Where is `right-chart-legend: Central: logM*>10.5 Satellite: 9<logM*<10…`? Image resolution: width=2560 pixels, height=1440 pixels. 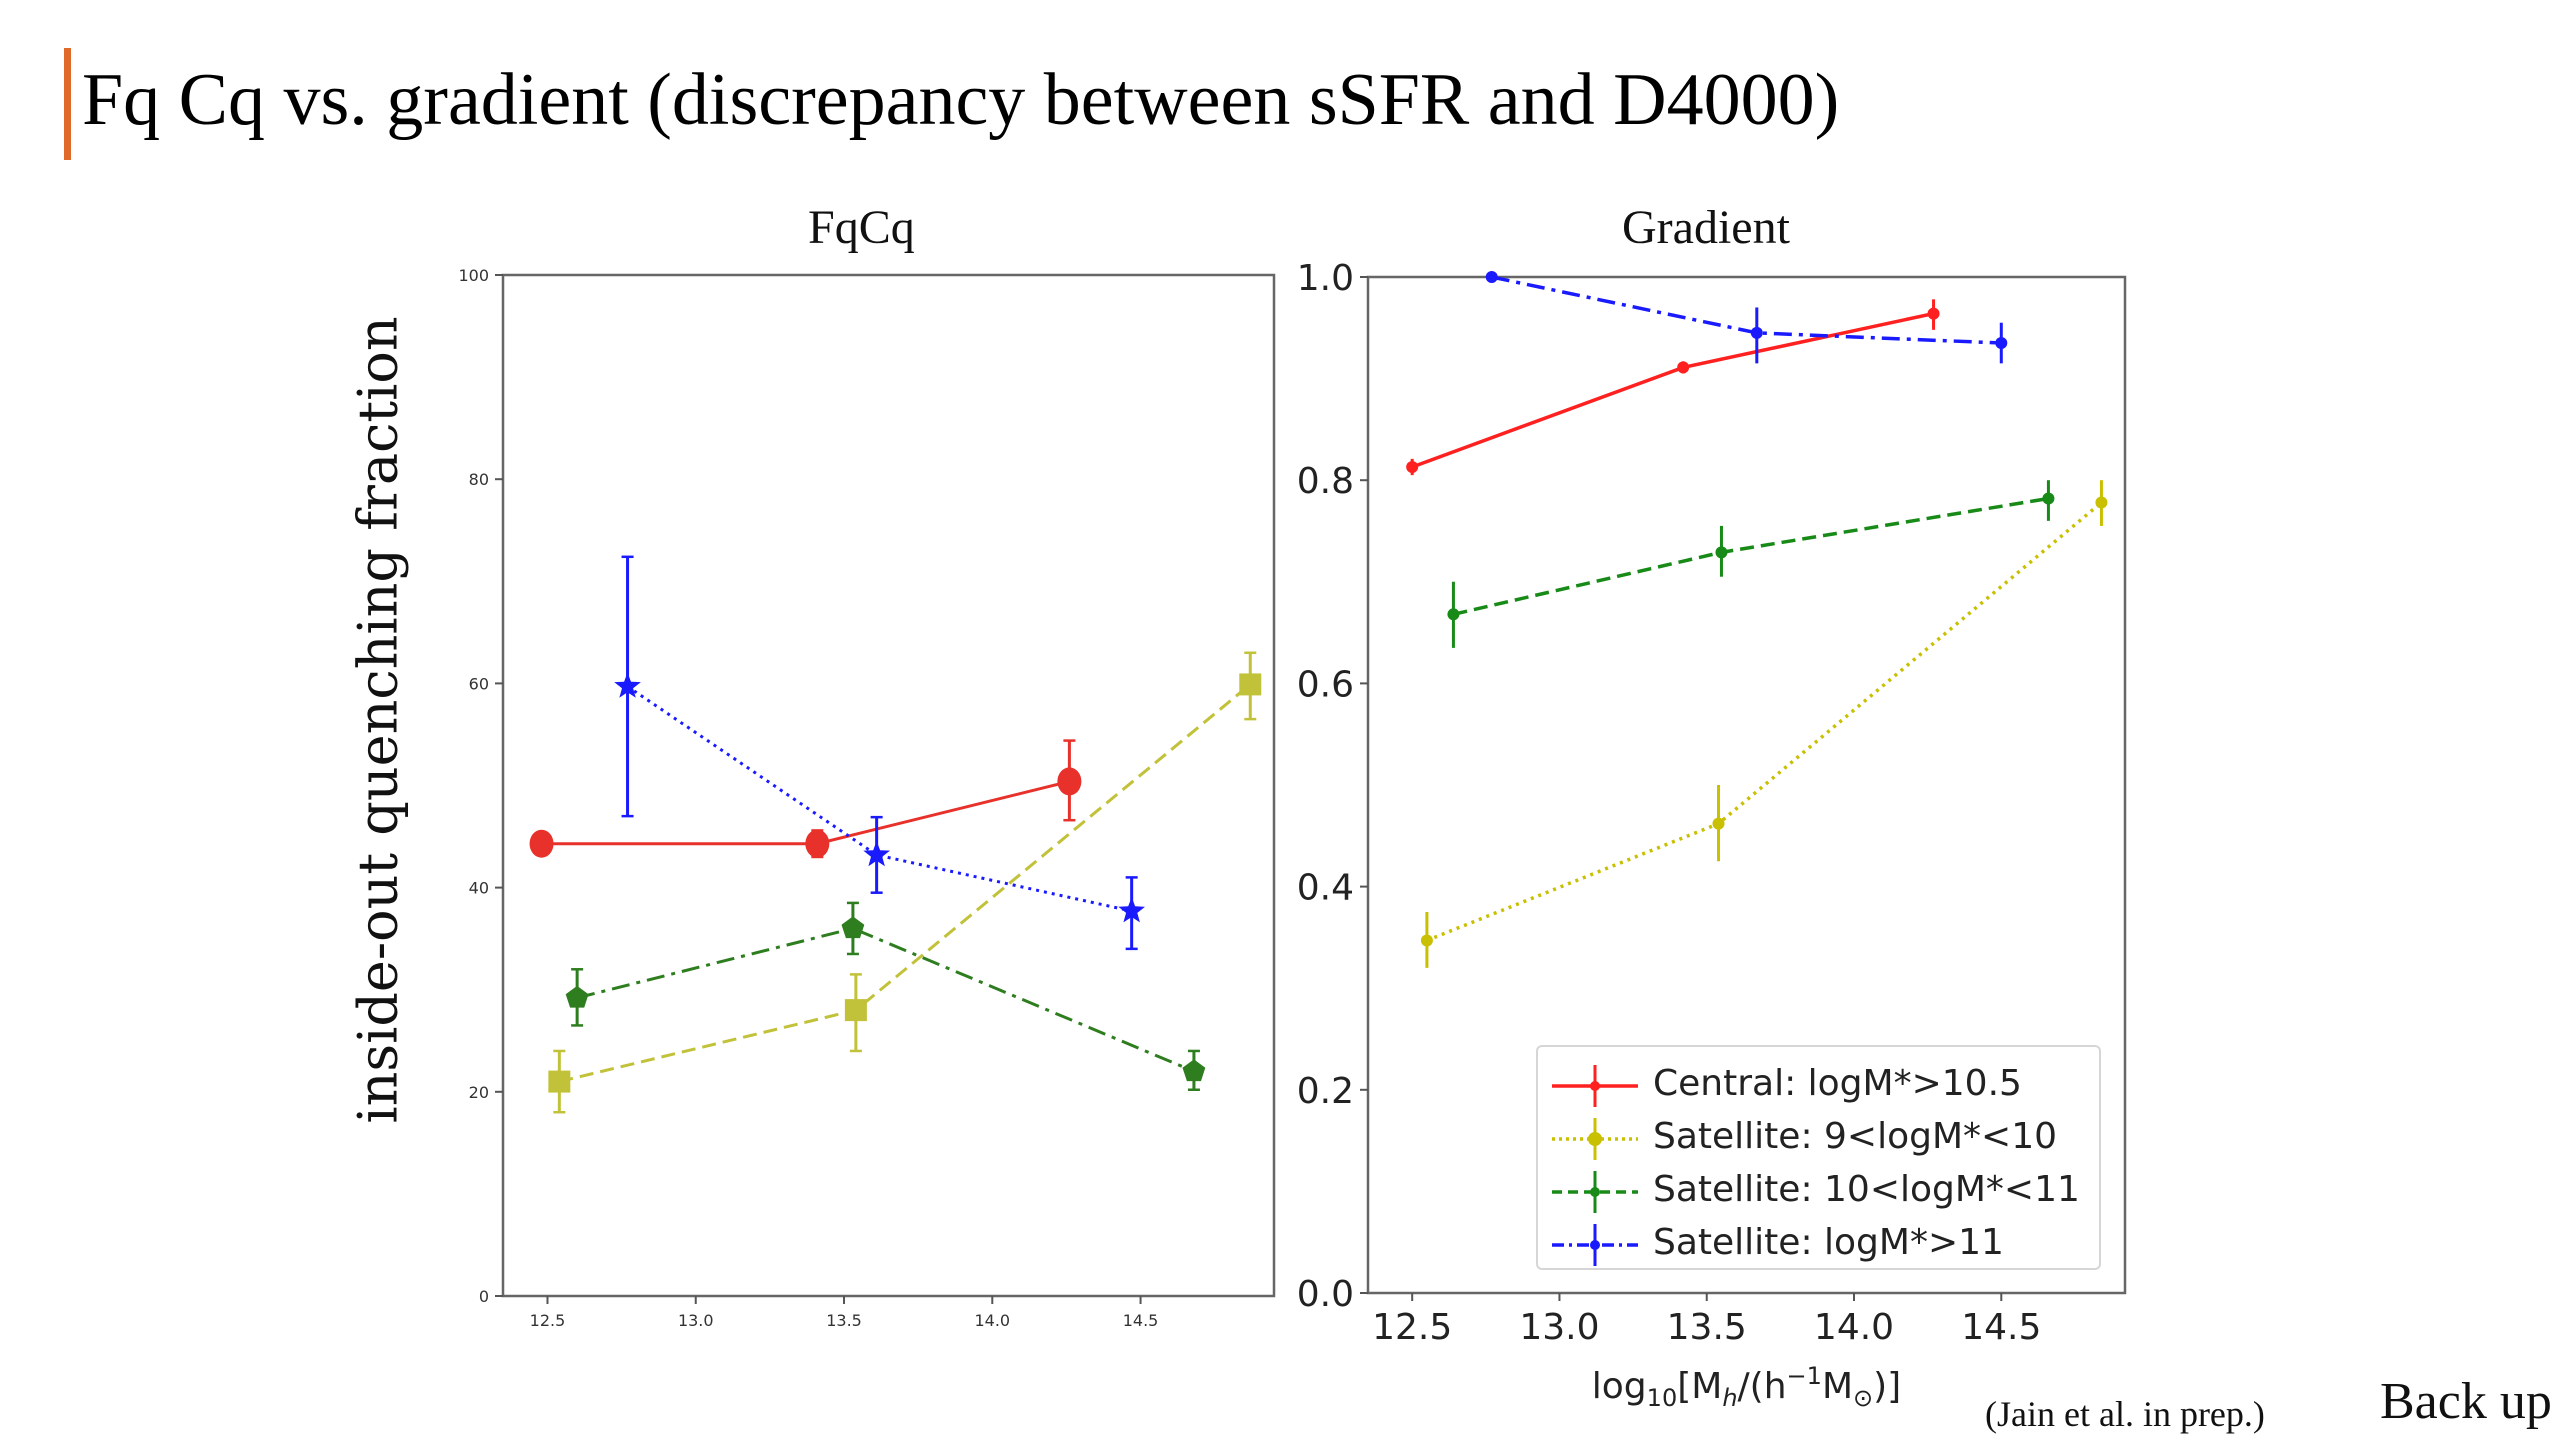
right-chart-legend: Central: logM*>10.5 Satellite: 9<logM*<10… is located at coordinates (1818, 1157).